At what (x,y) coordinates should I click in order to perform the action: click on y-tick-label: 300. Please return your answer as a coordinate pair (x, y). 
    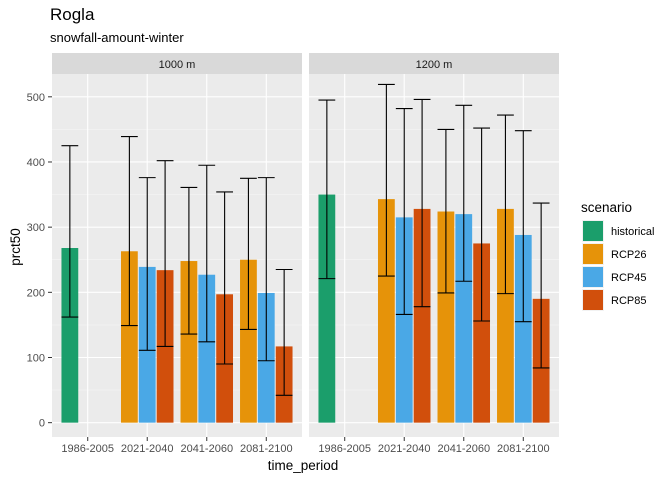
    Looking at the image, I should click on (36, 228).